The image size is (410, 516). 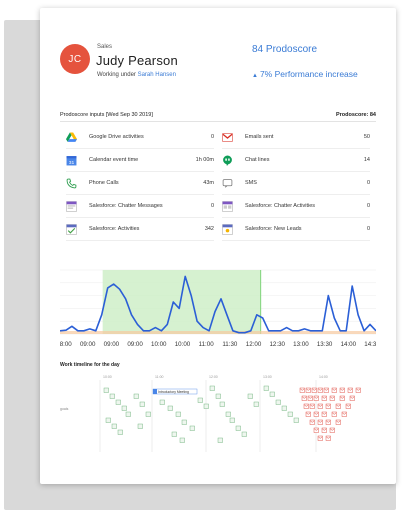 What do you see at coordinates (106, 115) in the screenshot?
I see `inputs-title: Prodoscore inputs [Wed Sep 30 2019]` at bounding box center [106, 115].